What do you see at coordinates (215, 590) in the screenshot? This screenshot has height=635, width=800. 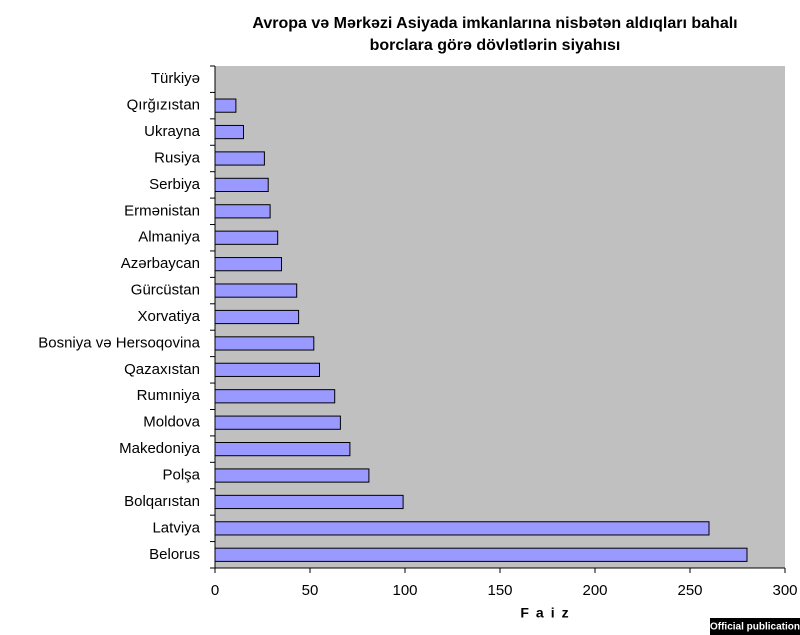 I see `x-tick-label: 0` at bounding box center [215, 590].